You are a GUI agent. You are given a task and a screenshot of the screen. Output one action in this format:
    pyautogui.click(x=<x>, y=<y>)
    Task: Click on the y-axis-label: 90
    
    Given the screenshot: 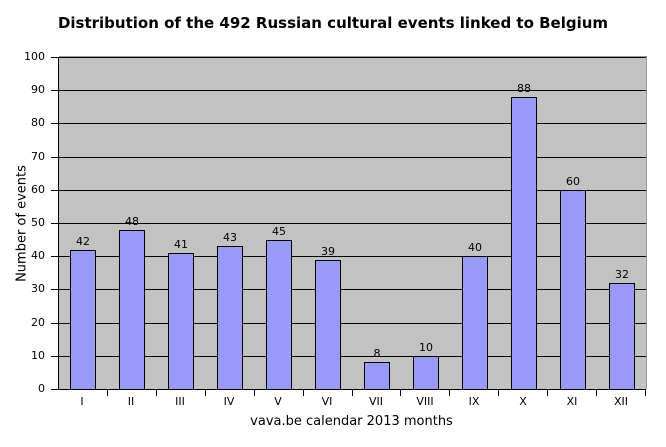 What is the action you would take?
    pyautogui.click(x=38, y=89)
    